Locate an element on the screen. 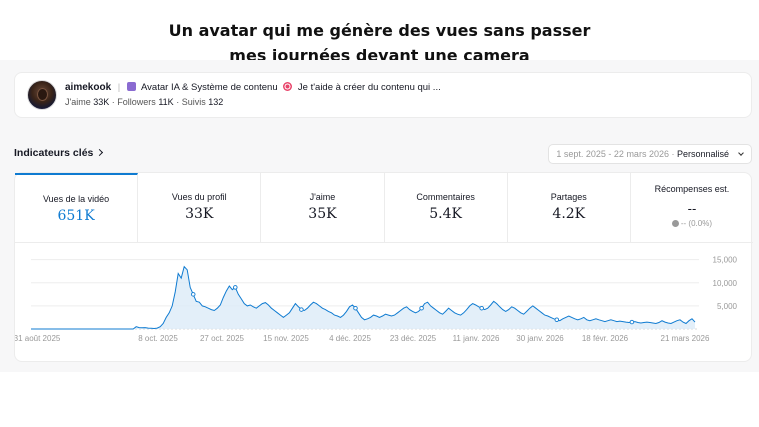 The height and width of the screenshot is (427, 759). bio-part-1: Avatar IA & Système de contenu is located at coordinates (209, 87).